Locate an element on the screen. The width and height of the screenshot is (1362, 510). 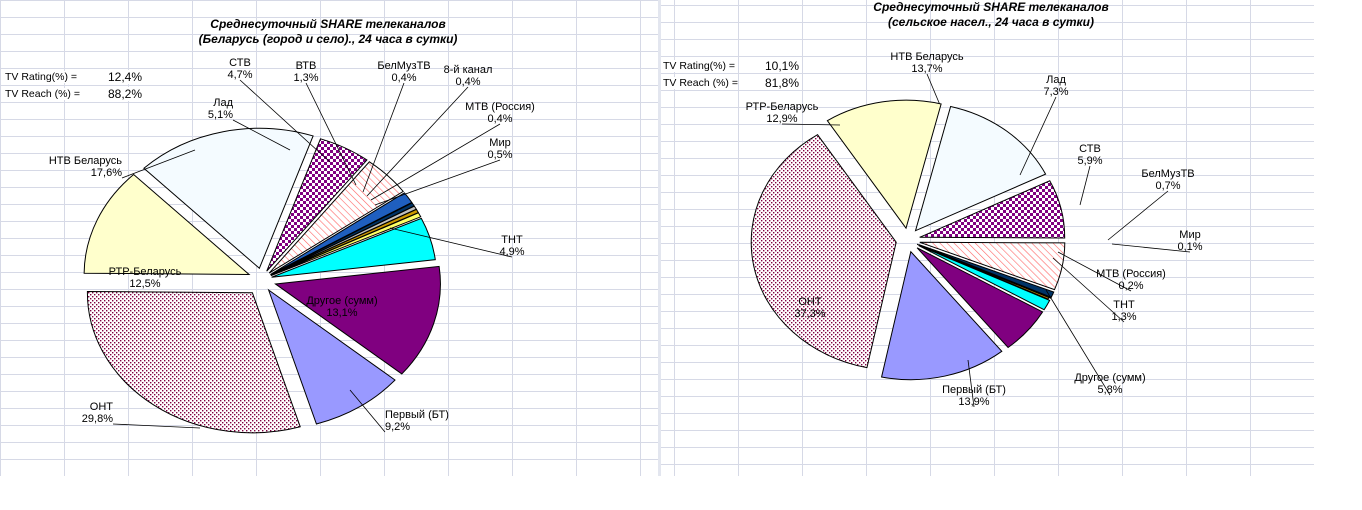
pie-slice-mir is located at coordinates (346, 244).